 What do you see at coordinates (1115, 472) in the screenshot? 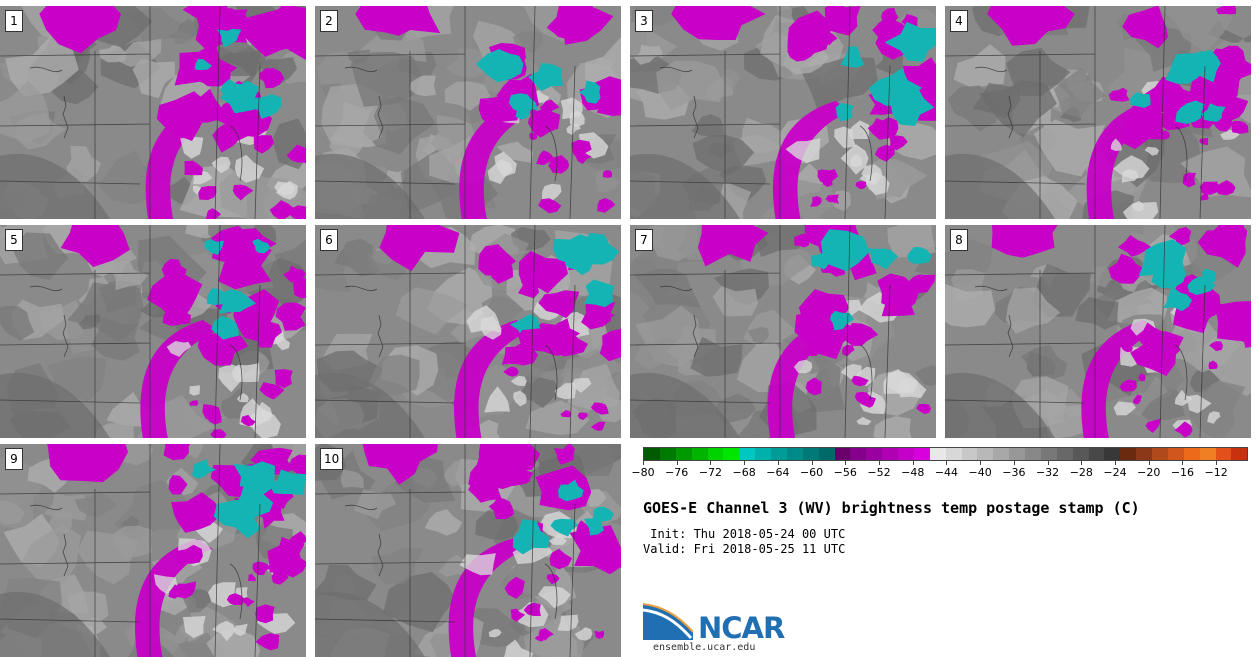
I see `colorbar-tick-label: −24` at bounding box center [1115, 472].